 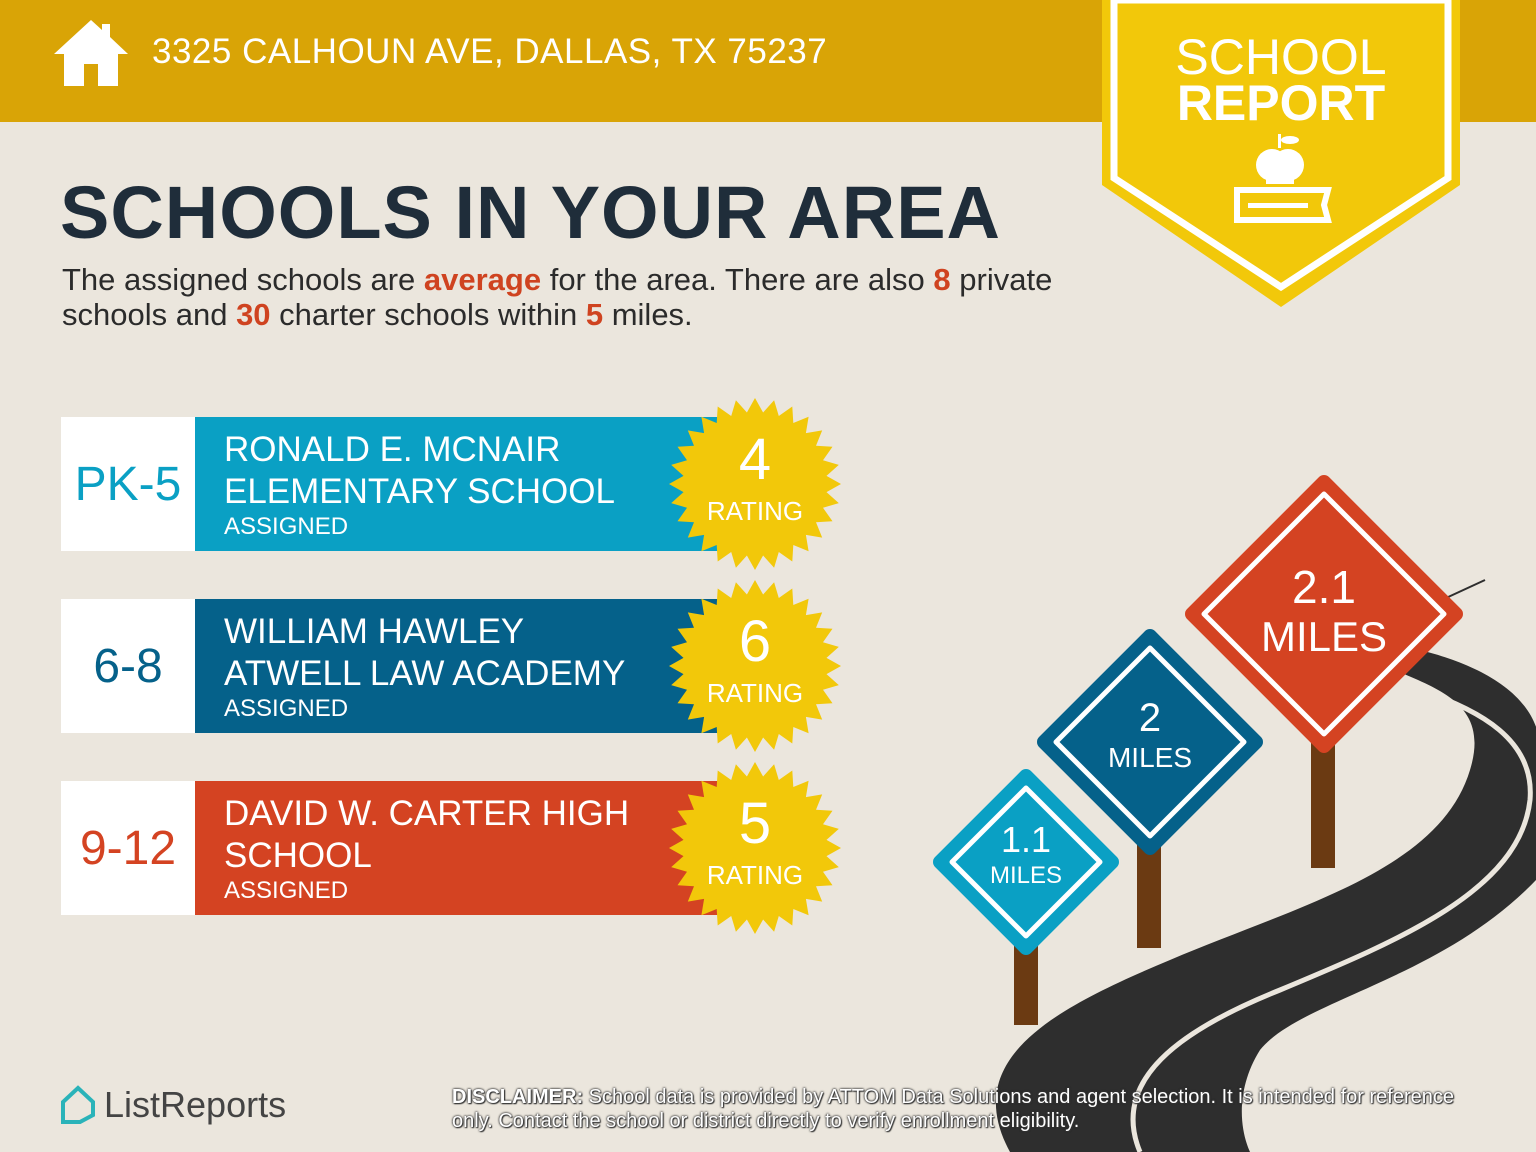 What do you see at coordinates (425, 652) in the screenshot?
I see `school-name: WILLIAM HAWLEY ATWELL LAW ACADEMY` at bounding box center [425, 652].